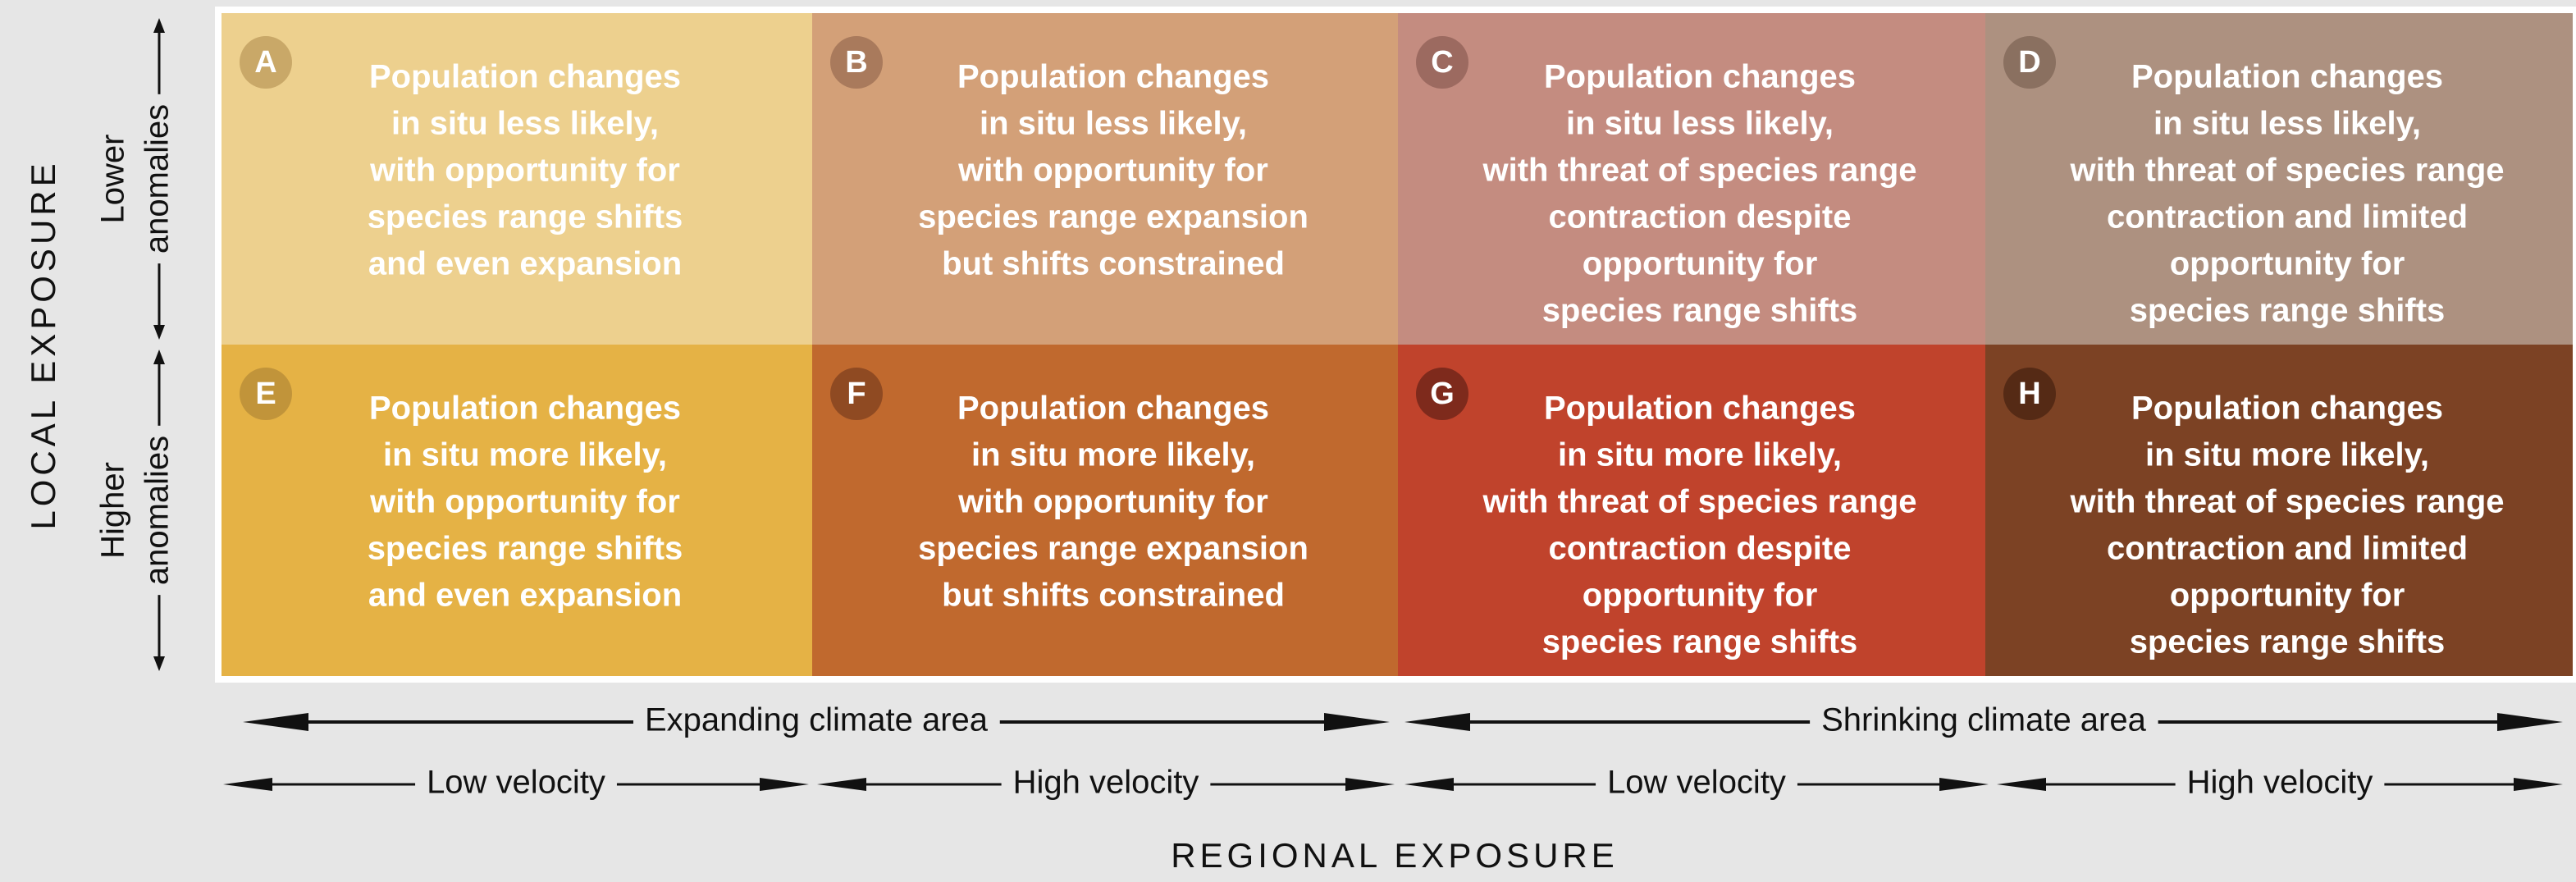 Image resolution: width=2576 pixels, height=882 pixels. What do you see at coordinates (43, 344) in the screenshot?
I see `y-axis-title: LOCAL EXPOSURE` at bounding box center [43, 344].